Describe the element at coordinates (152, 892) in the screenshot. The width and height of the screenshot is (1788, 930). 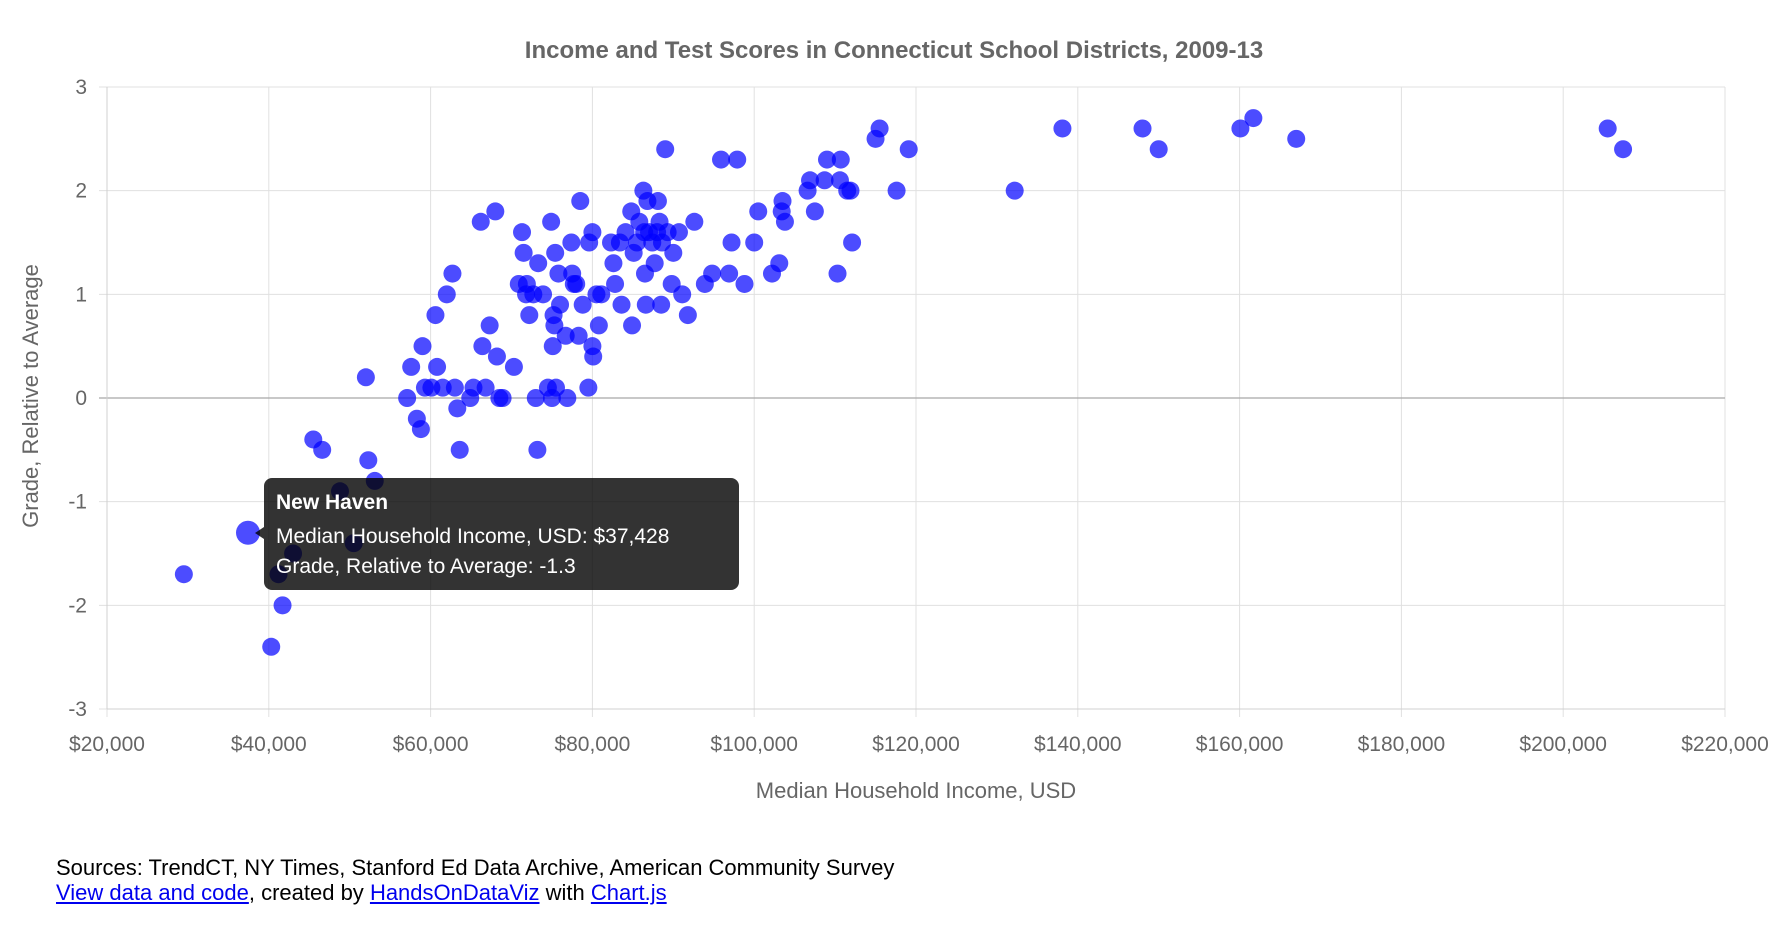
I see `view-data-link: View data and code` at that location.